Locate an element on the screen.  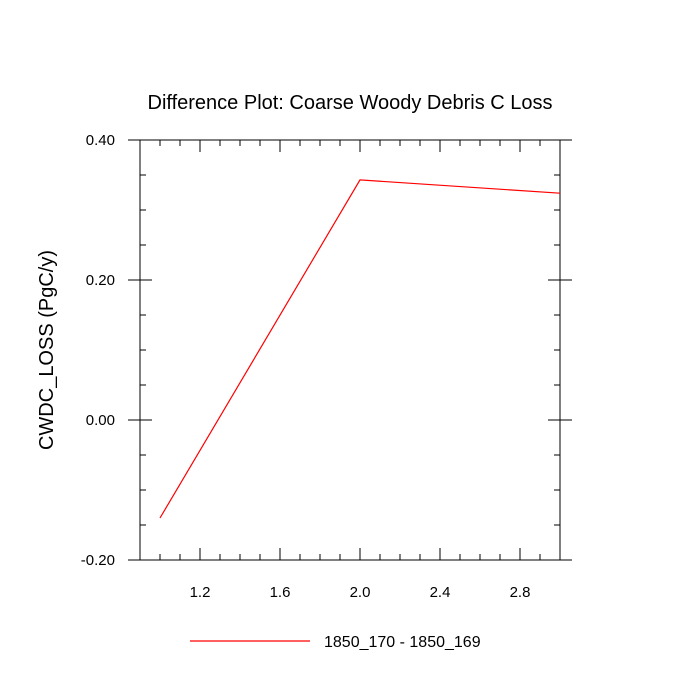
legend: 1850_170 - 1850_169 is located at coordinates (335, 642).